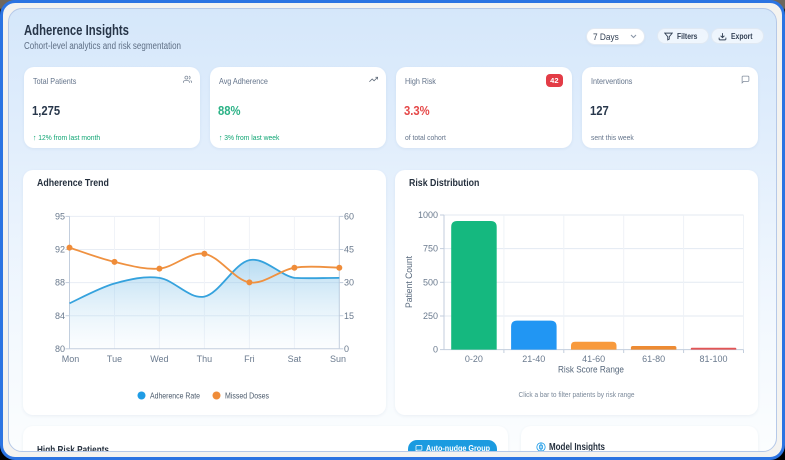 This screenshot has width=785, height=460. What do you see at coordinates (428, 215) in the screenshot?
I see `svg-text: 1000` at bounding box center [428, 215].